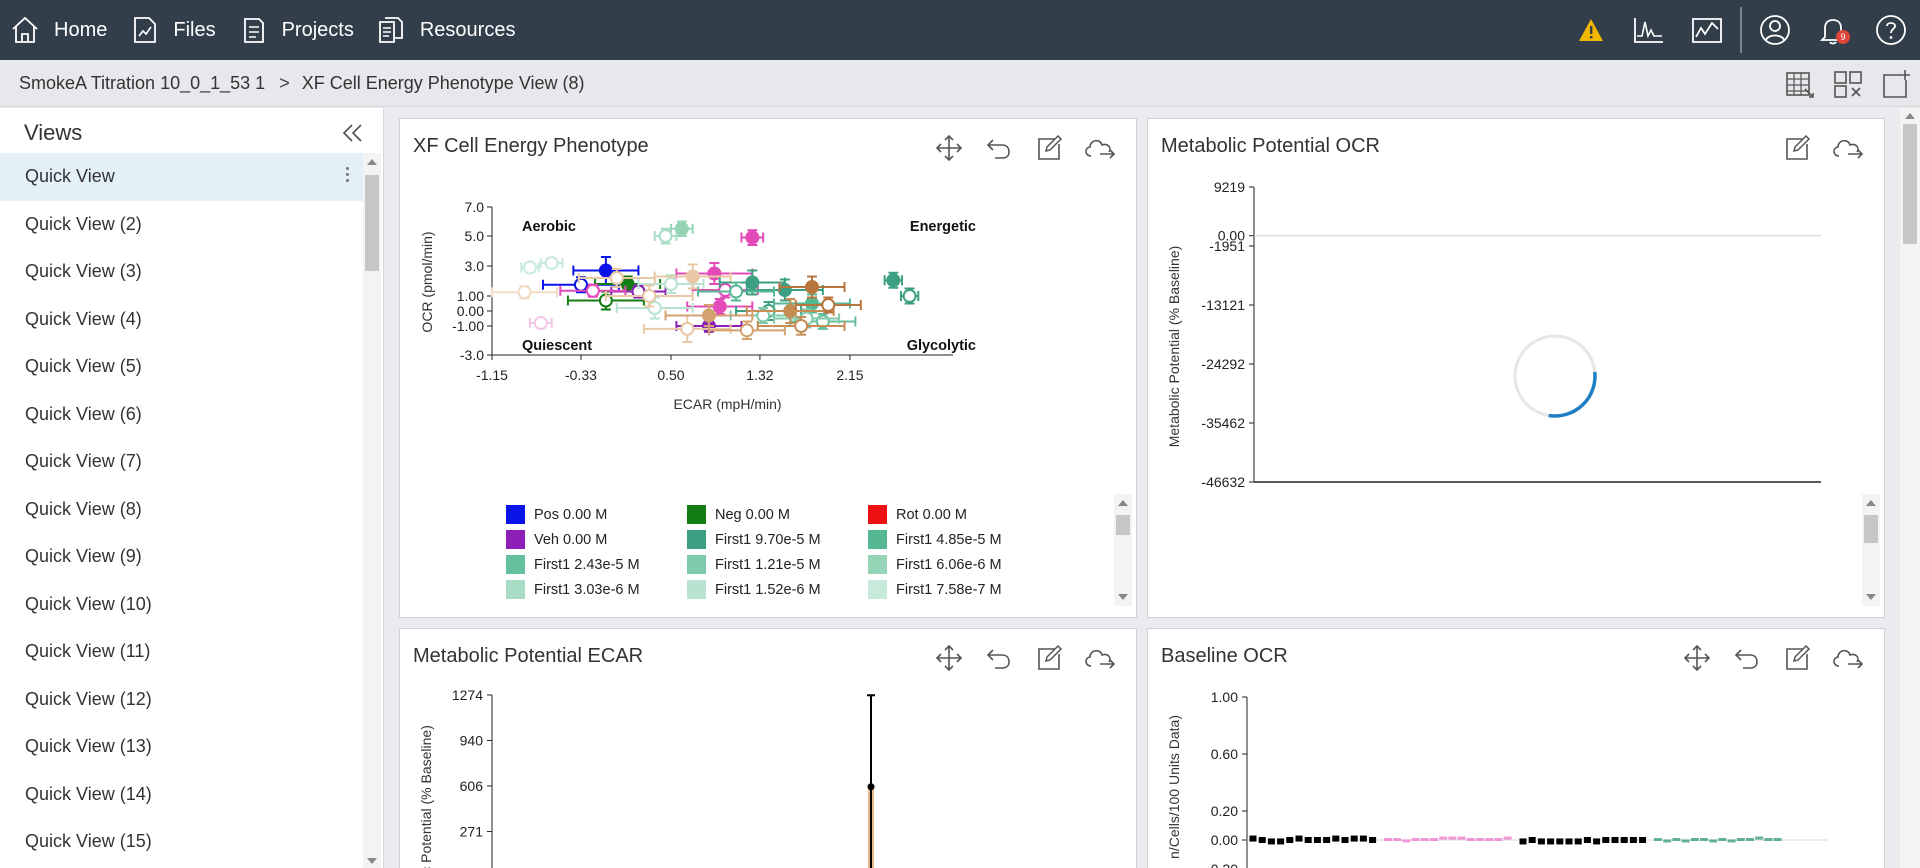 This screenshot has width=1920, height=868. Describe the element at coordinates (1848, 83) in the screenshot. I see `layout-grid-button` at that location.